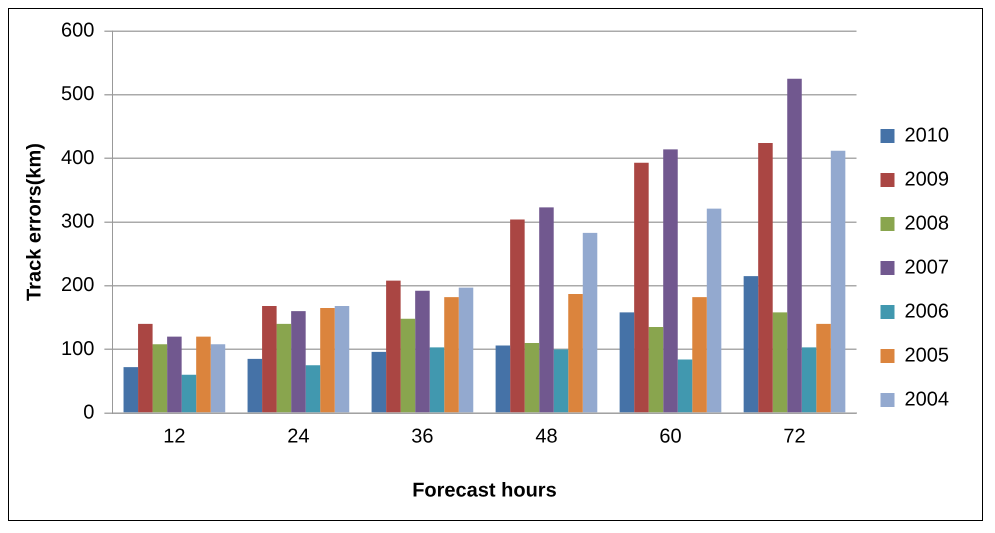 This screenshot has width=995, height=533. Describe the element at coordinates (484, 491) in the screenshot. I see `x-axis-title: Forecast hours` at that location.